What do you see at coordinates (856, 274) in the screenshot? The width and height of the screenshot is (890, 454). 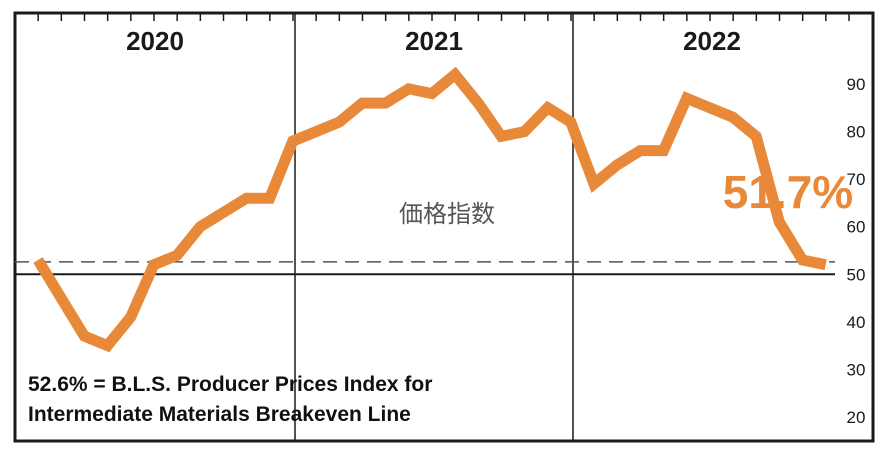 I see `y-tick-label: 50` at bounding box center [856, 274].